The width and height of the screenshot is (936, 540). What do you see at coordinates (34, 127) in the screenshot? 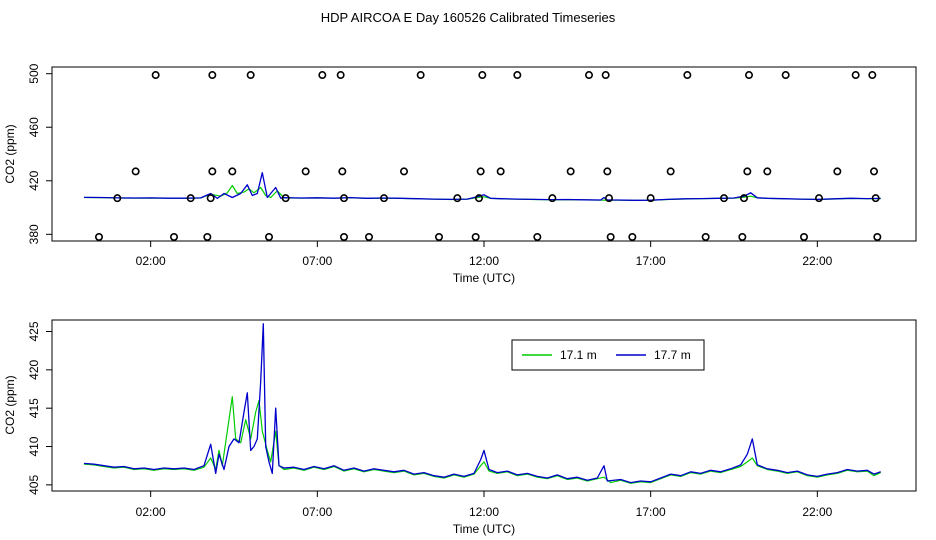
I see `y-tick-label: 460` at bounding box center [34, 127].